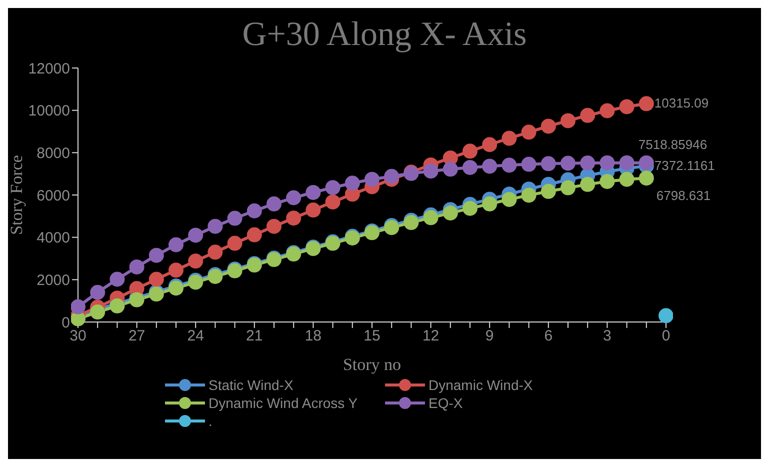  I want to click on y-tick-label: 2000, so click(53, 280).